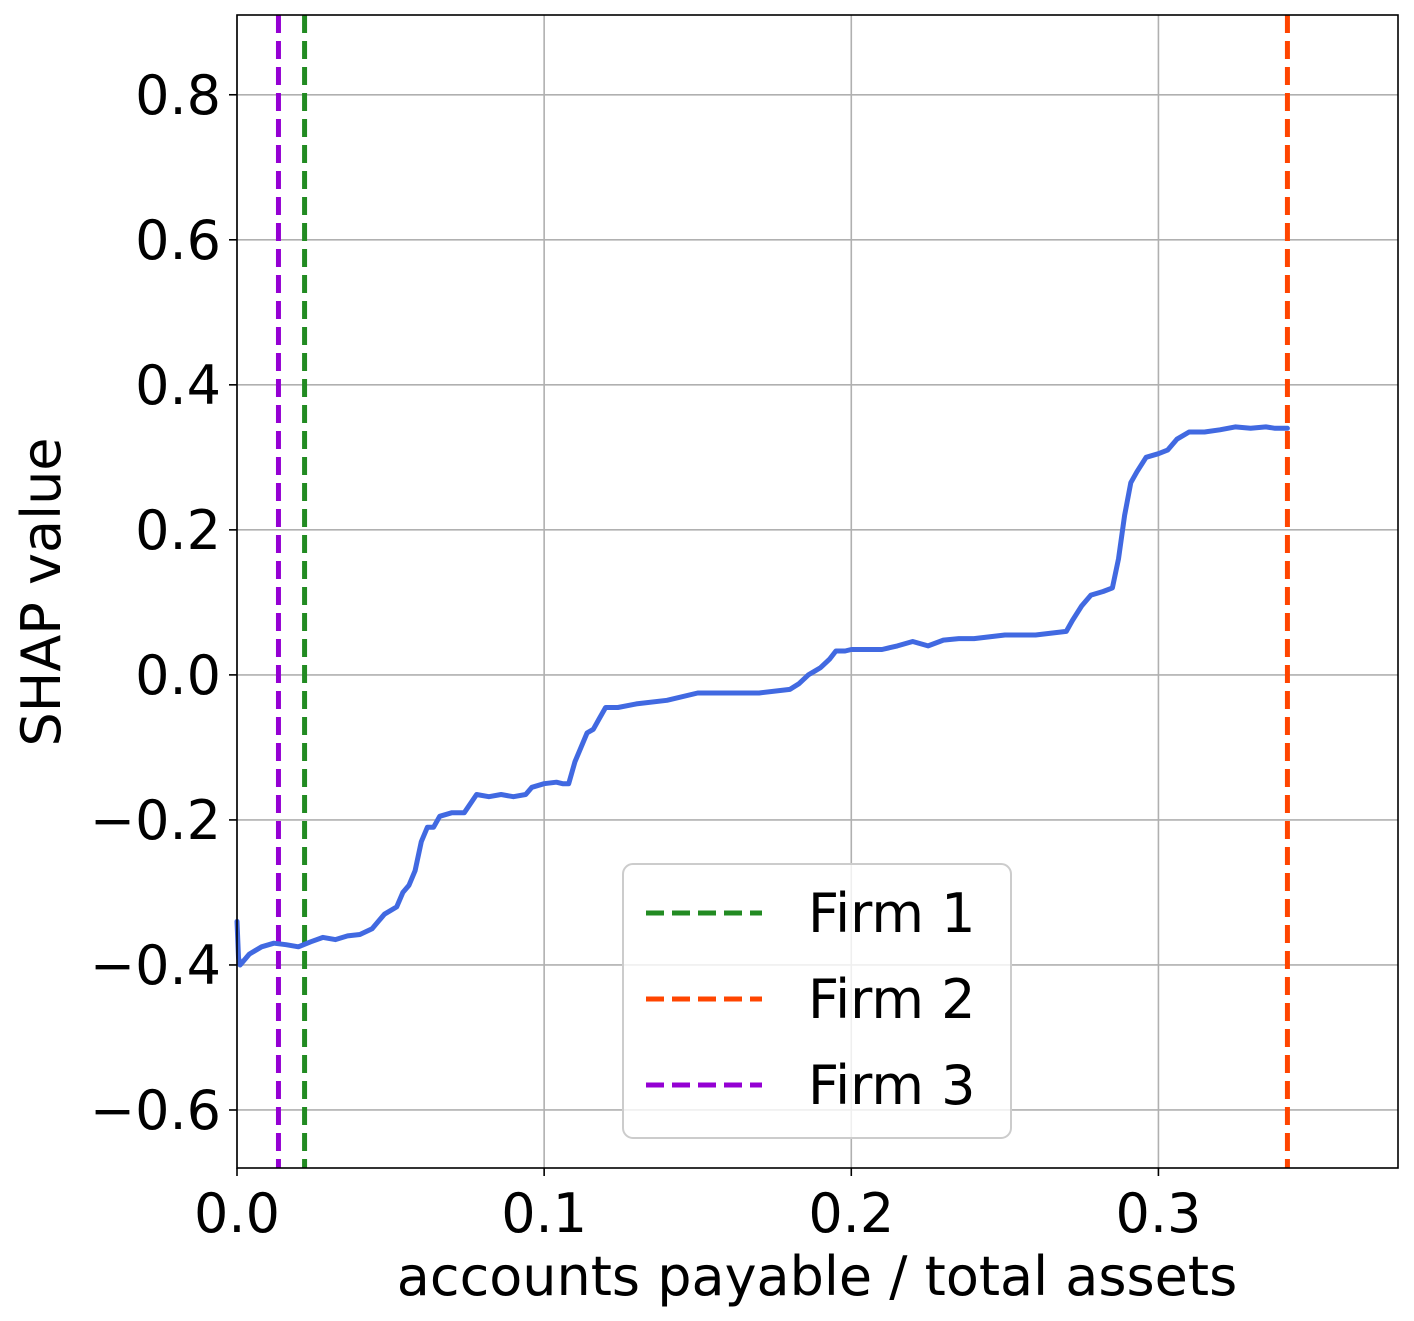  I want to click on y-tick-label: −0.6, so click(155, 1110).